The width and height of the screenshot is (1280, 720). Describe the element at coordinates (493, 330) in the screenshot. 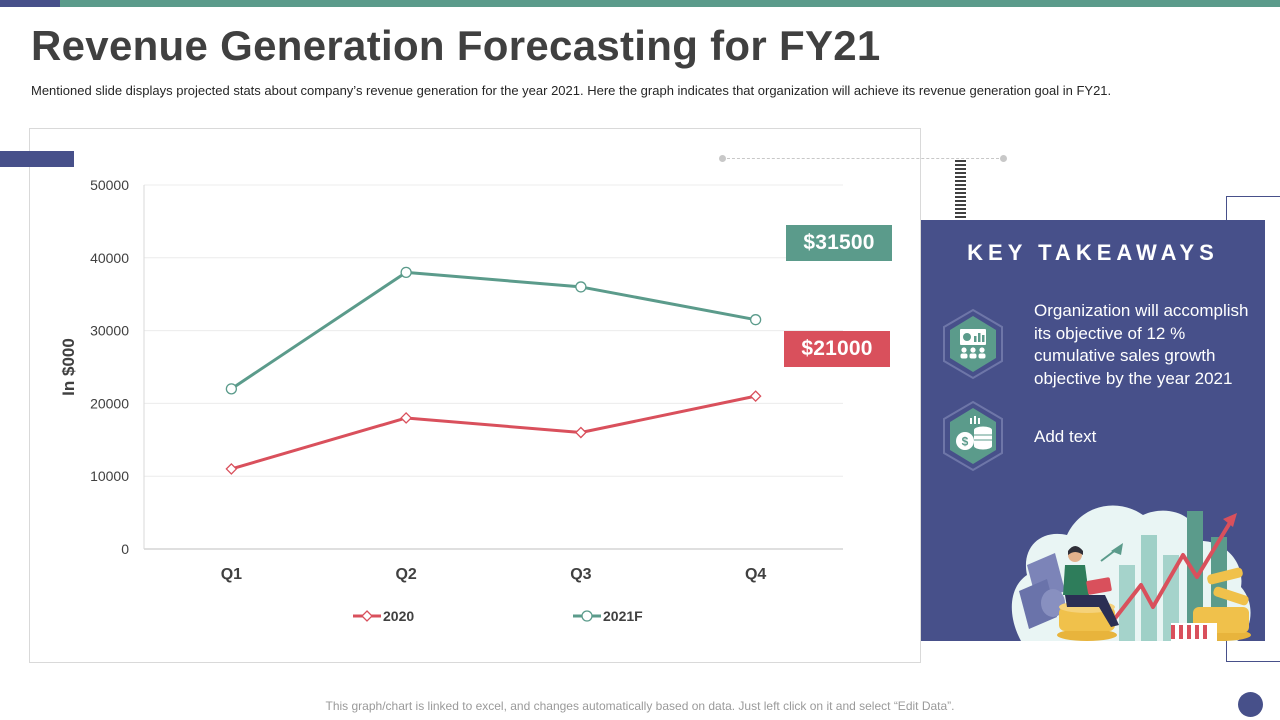

I see `series-line-2021F` at that location.